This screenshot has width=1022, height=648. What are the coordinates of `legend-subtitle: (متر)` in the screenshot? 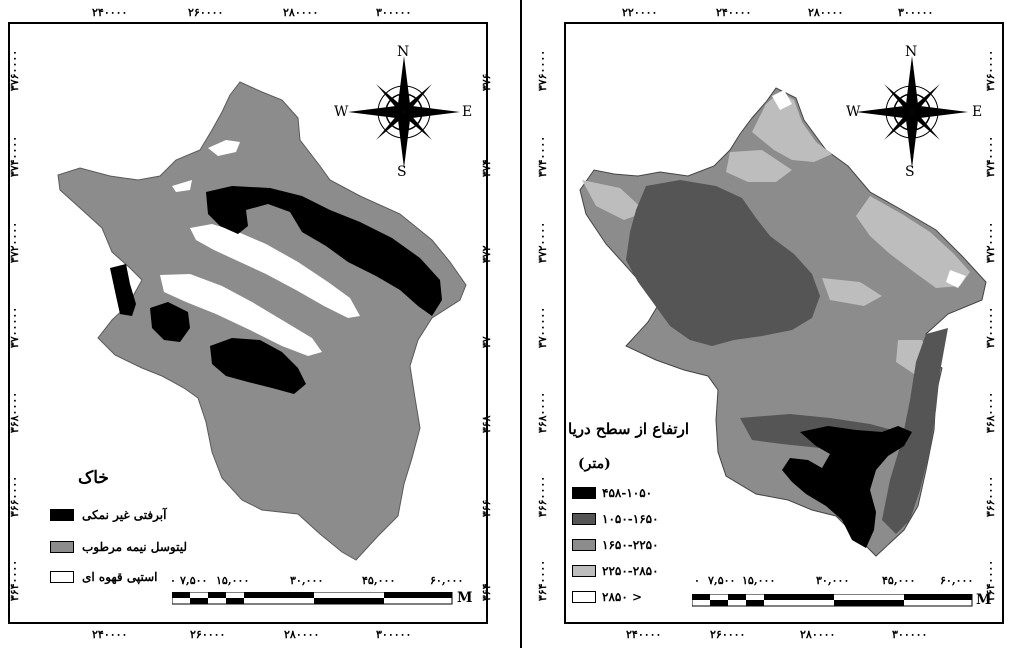 It's located at (594, 464).